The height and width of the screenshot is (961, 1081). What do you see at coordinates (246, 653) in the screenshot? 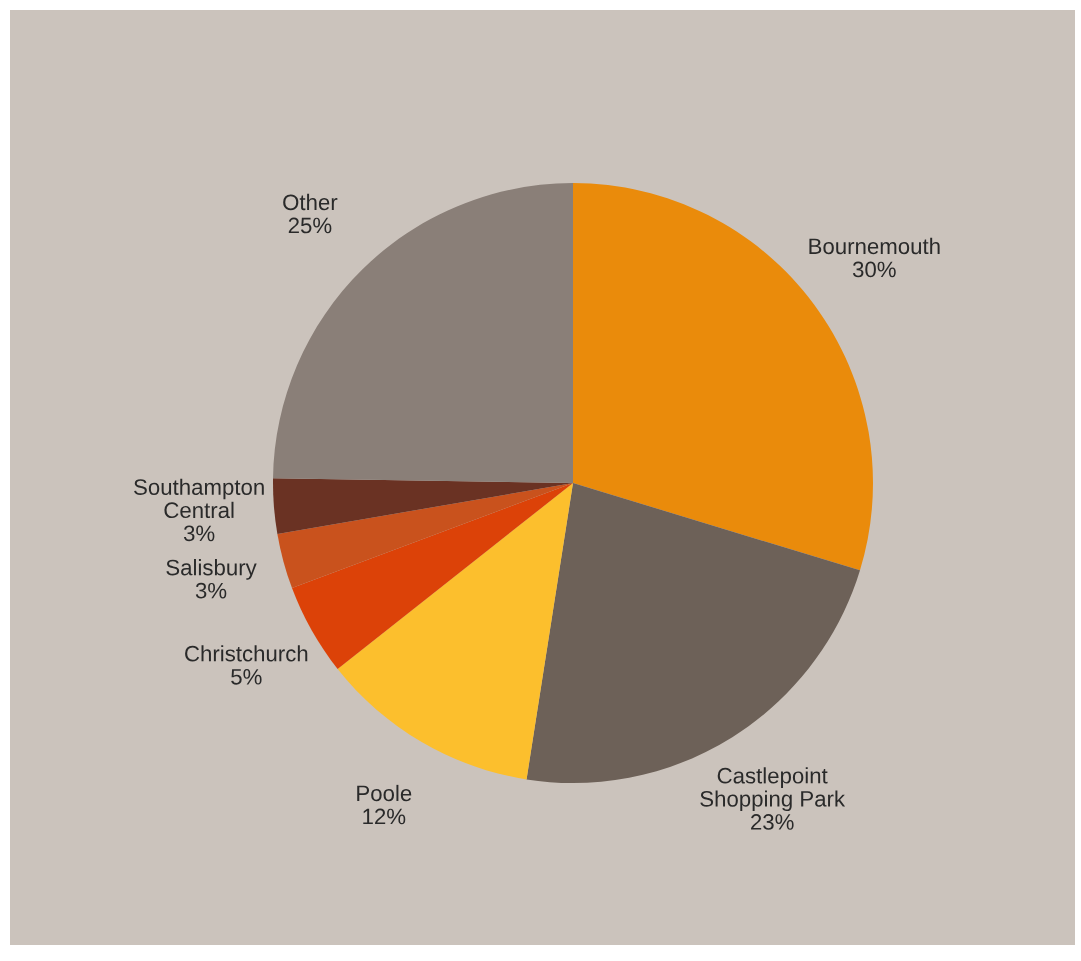
I see `slice-label: Christchurch` at bounding box center [246, 653].